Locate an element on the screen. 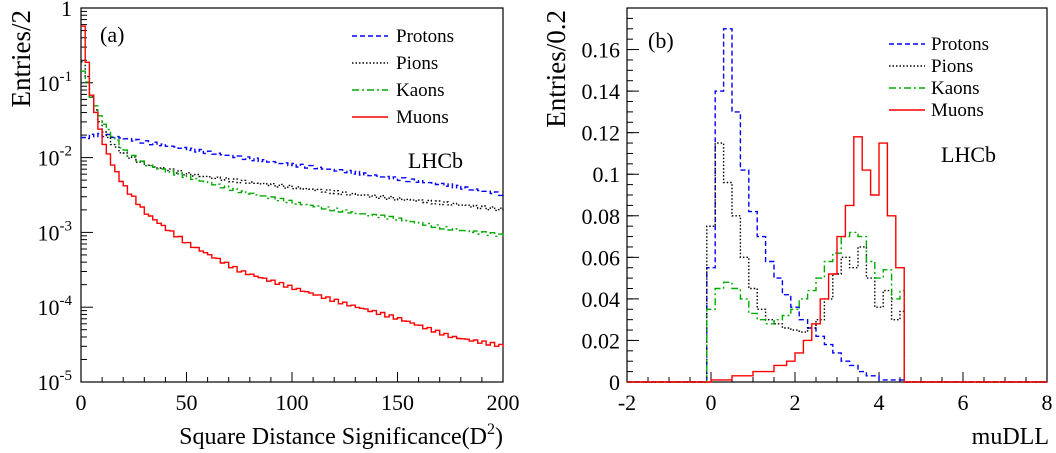 The image size is (1056, 453). panel-a-label: (a) is located at coordinates (112, 34).